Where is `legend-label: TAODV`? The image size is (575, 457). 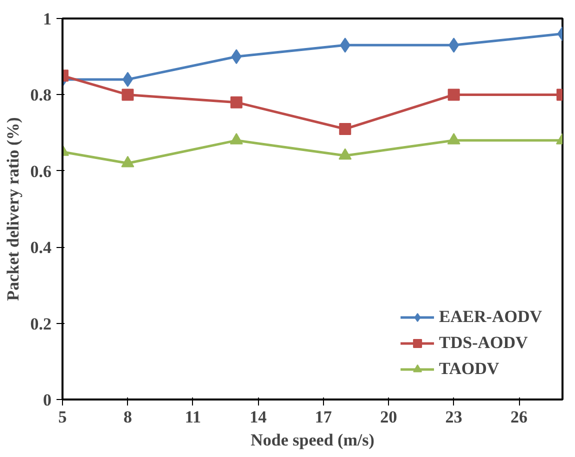
legend-label: TAODV is located at coordinates (469, 369).